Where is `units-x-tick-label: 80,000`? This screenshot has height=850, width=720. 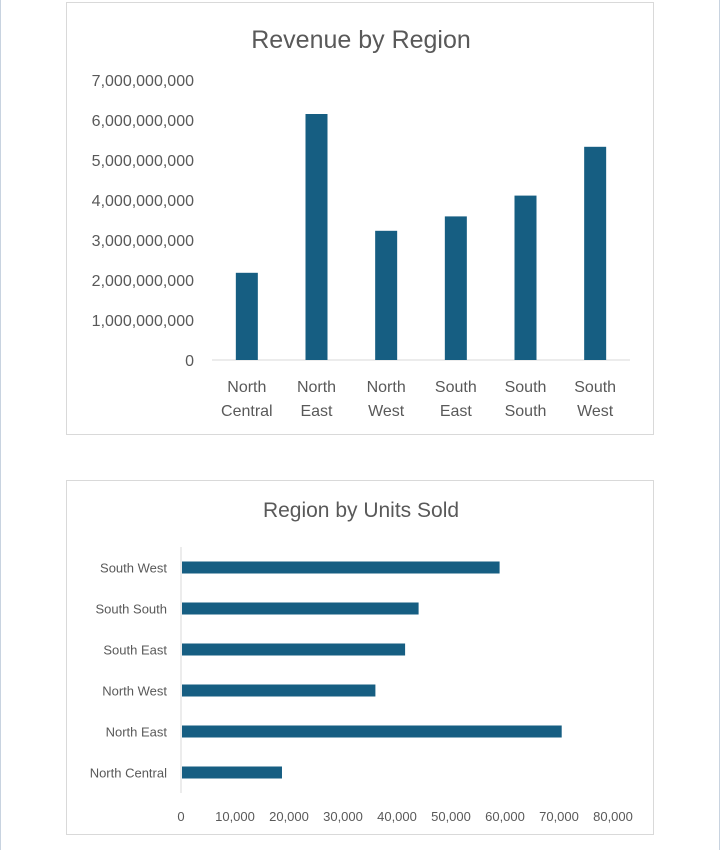
units-x-tick-label: 80,000 is located at coordinates (613, 816).